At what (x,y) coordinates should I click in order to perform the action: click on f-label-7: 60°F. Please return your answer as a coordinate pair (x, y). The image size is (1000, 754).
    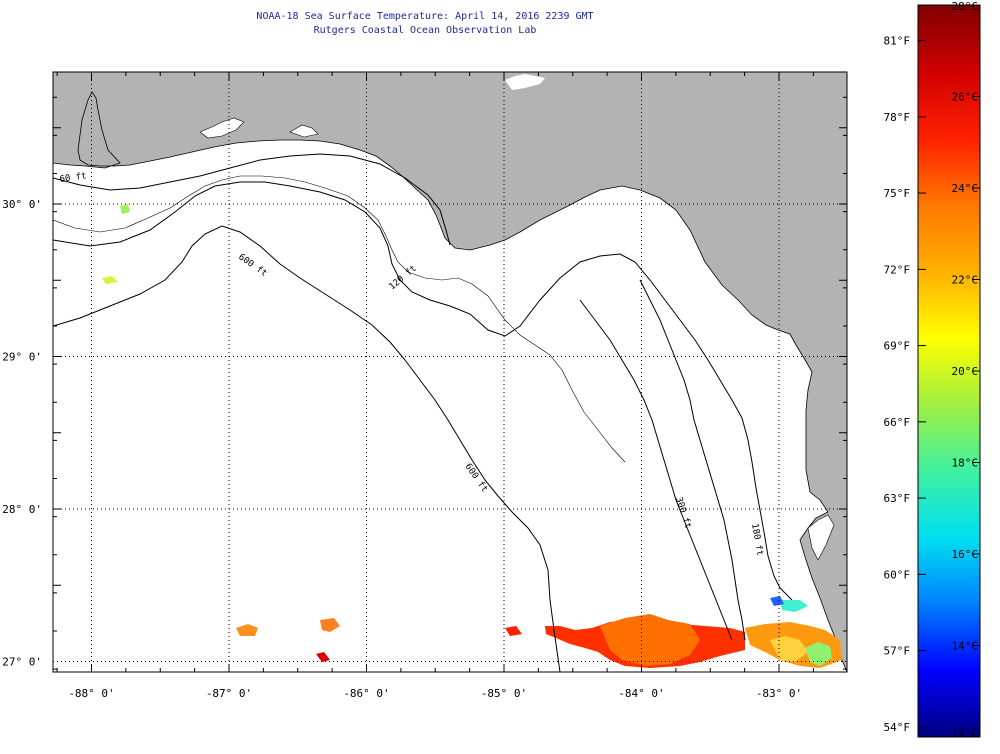
    Looking at the image, I should click on (897, 574).